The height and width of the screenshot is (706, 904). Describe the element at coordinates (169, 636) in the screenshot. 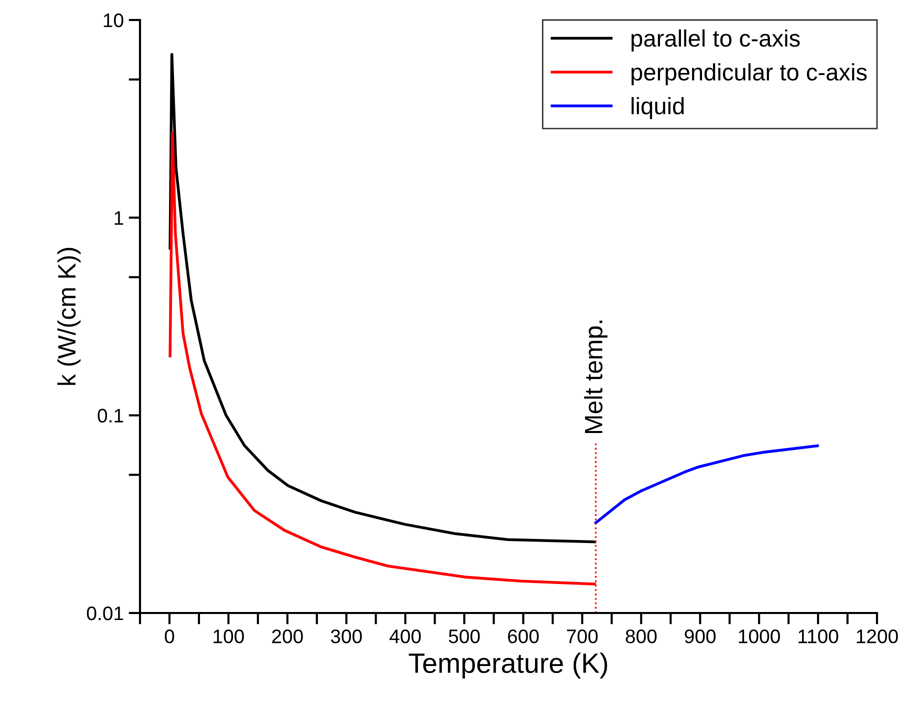

I see `x-tick-label: 0` at that location.